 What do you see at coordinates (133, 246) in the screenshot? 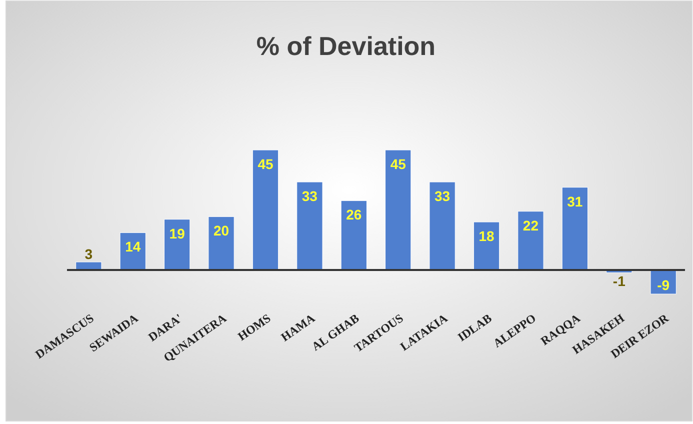
I see `data-label: 14` at bounding box center [133, 246].